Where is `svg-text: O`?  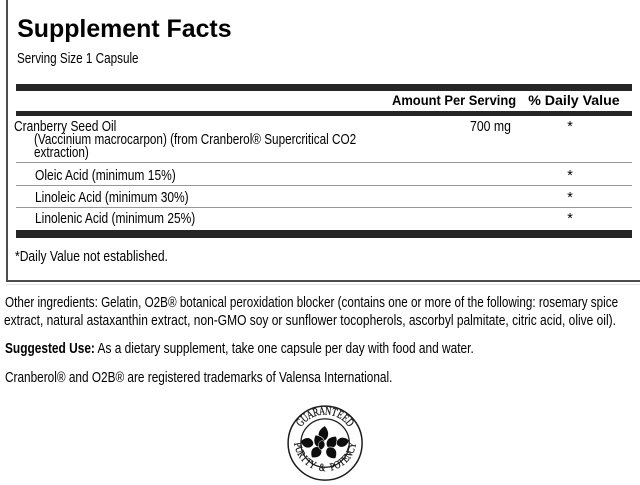
svg-text: O is located at coordinates (337, 466).